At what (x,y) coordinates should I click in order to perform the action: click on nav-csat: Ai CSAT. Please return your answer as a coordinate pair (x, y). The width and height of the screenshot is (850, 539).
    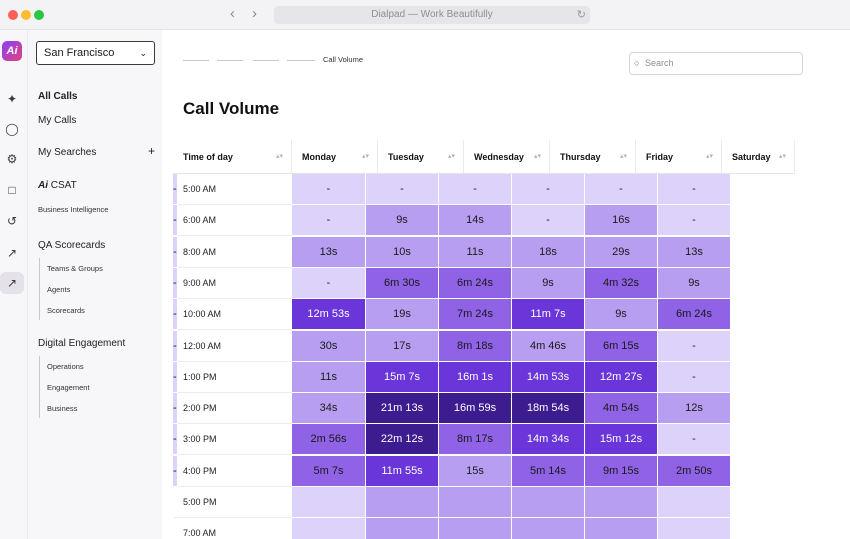
    Looking at the image, I should click on (57, 185).